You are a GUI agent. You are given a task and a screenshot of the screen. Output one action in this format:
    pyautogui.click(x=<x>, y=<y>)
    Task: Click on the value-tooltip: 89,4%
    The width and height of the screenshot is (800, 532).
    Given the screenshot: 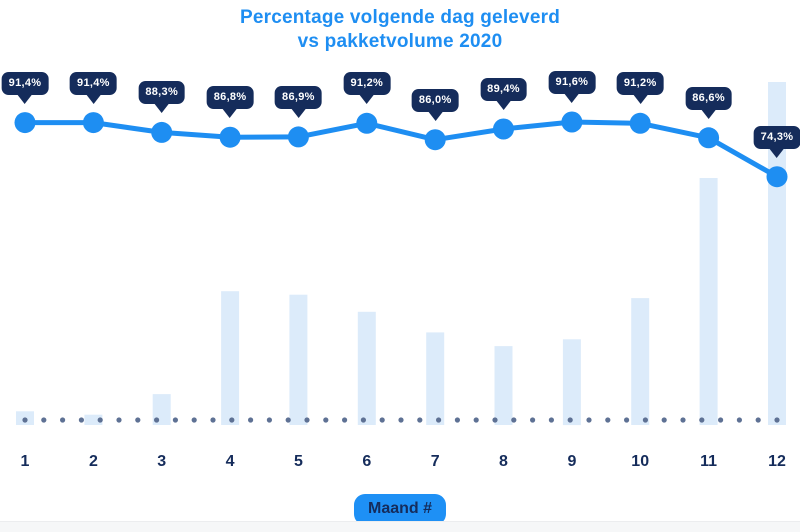 What is the action you would take?
    pyautogui.click(x=503, y=89)
    